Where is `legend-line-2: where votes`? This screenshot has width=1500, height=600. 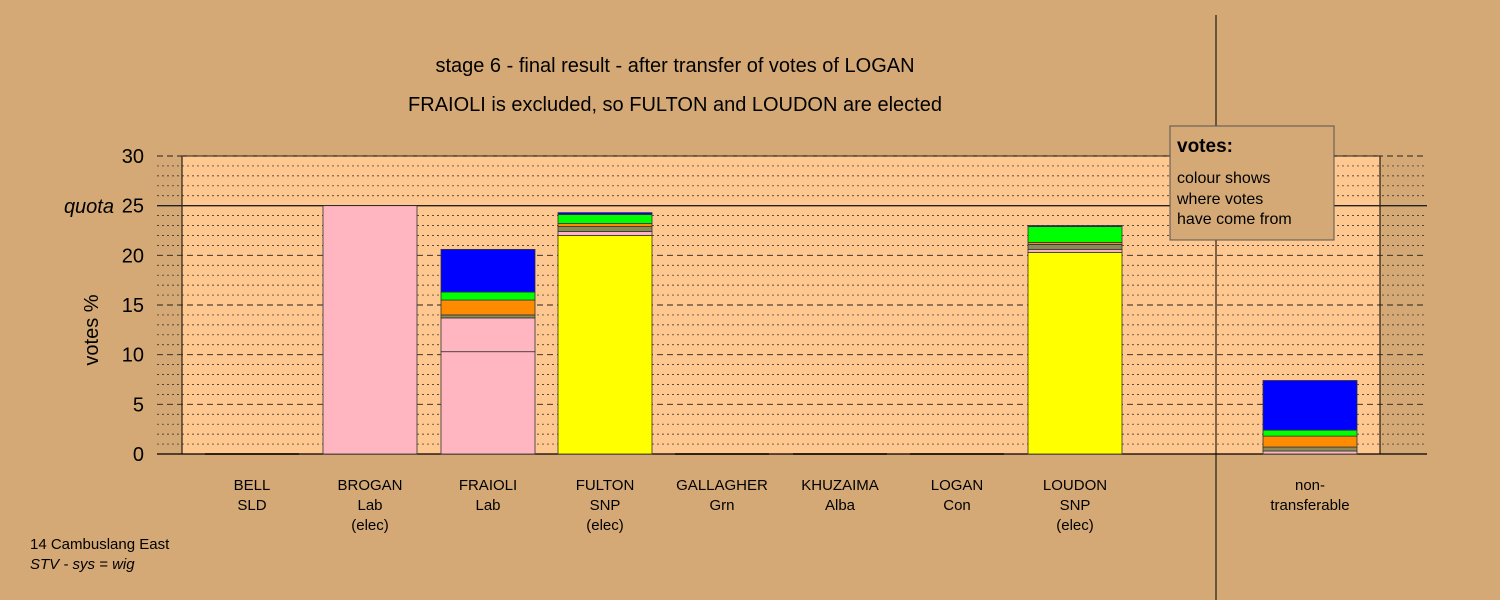
legend-line-2: where votes is located at coordinates (1219, 199).